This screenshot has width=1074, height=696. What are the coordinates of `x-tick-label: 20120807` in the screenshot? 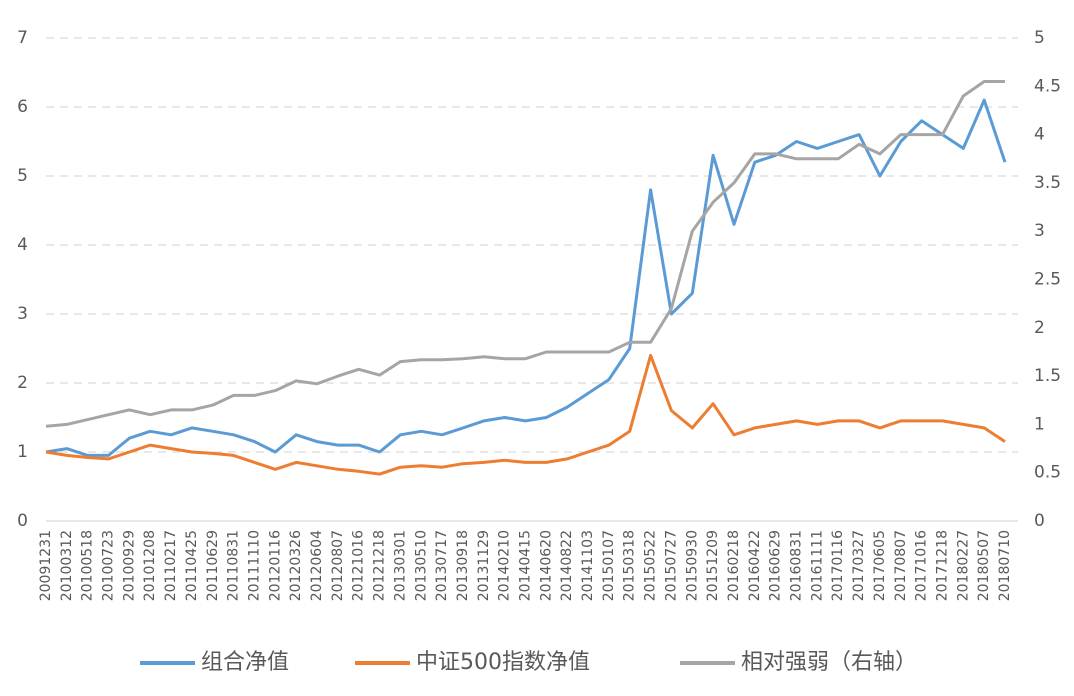 It's located at (338, 565).